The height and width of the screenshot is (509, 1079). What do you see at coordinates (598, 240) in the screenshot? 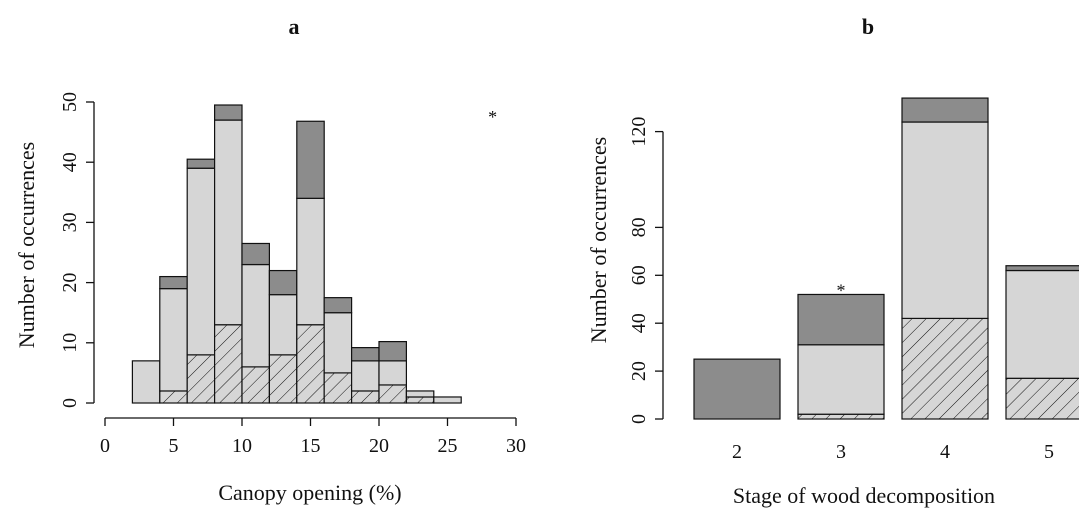
I see `panel-b-y-axis-label: Number of occurrences` at bounding box center [598, 240].